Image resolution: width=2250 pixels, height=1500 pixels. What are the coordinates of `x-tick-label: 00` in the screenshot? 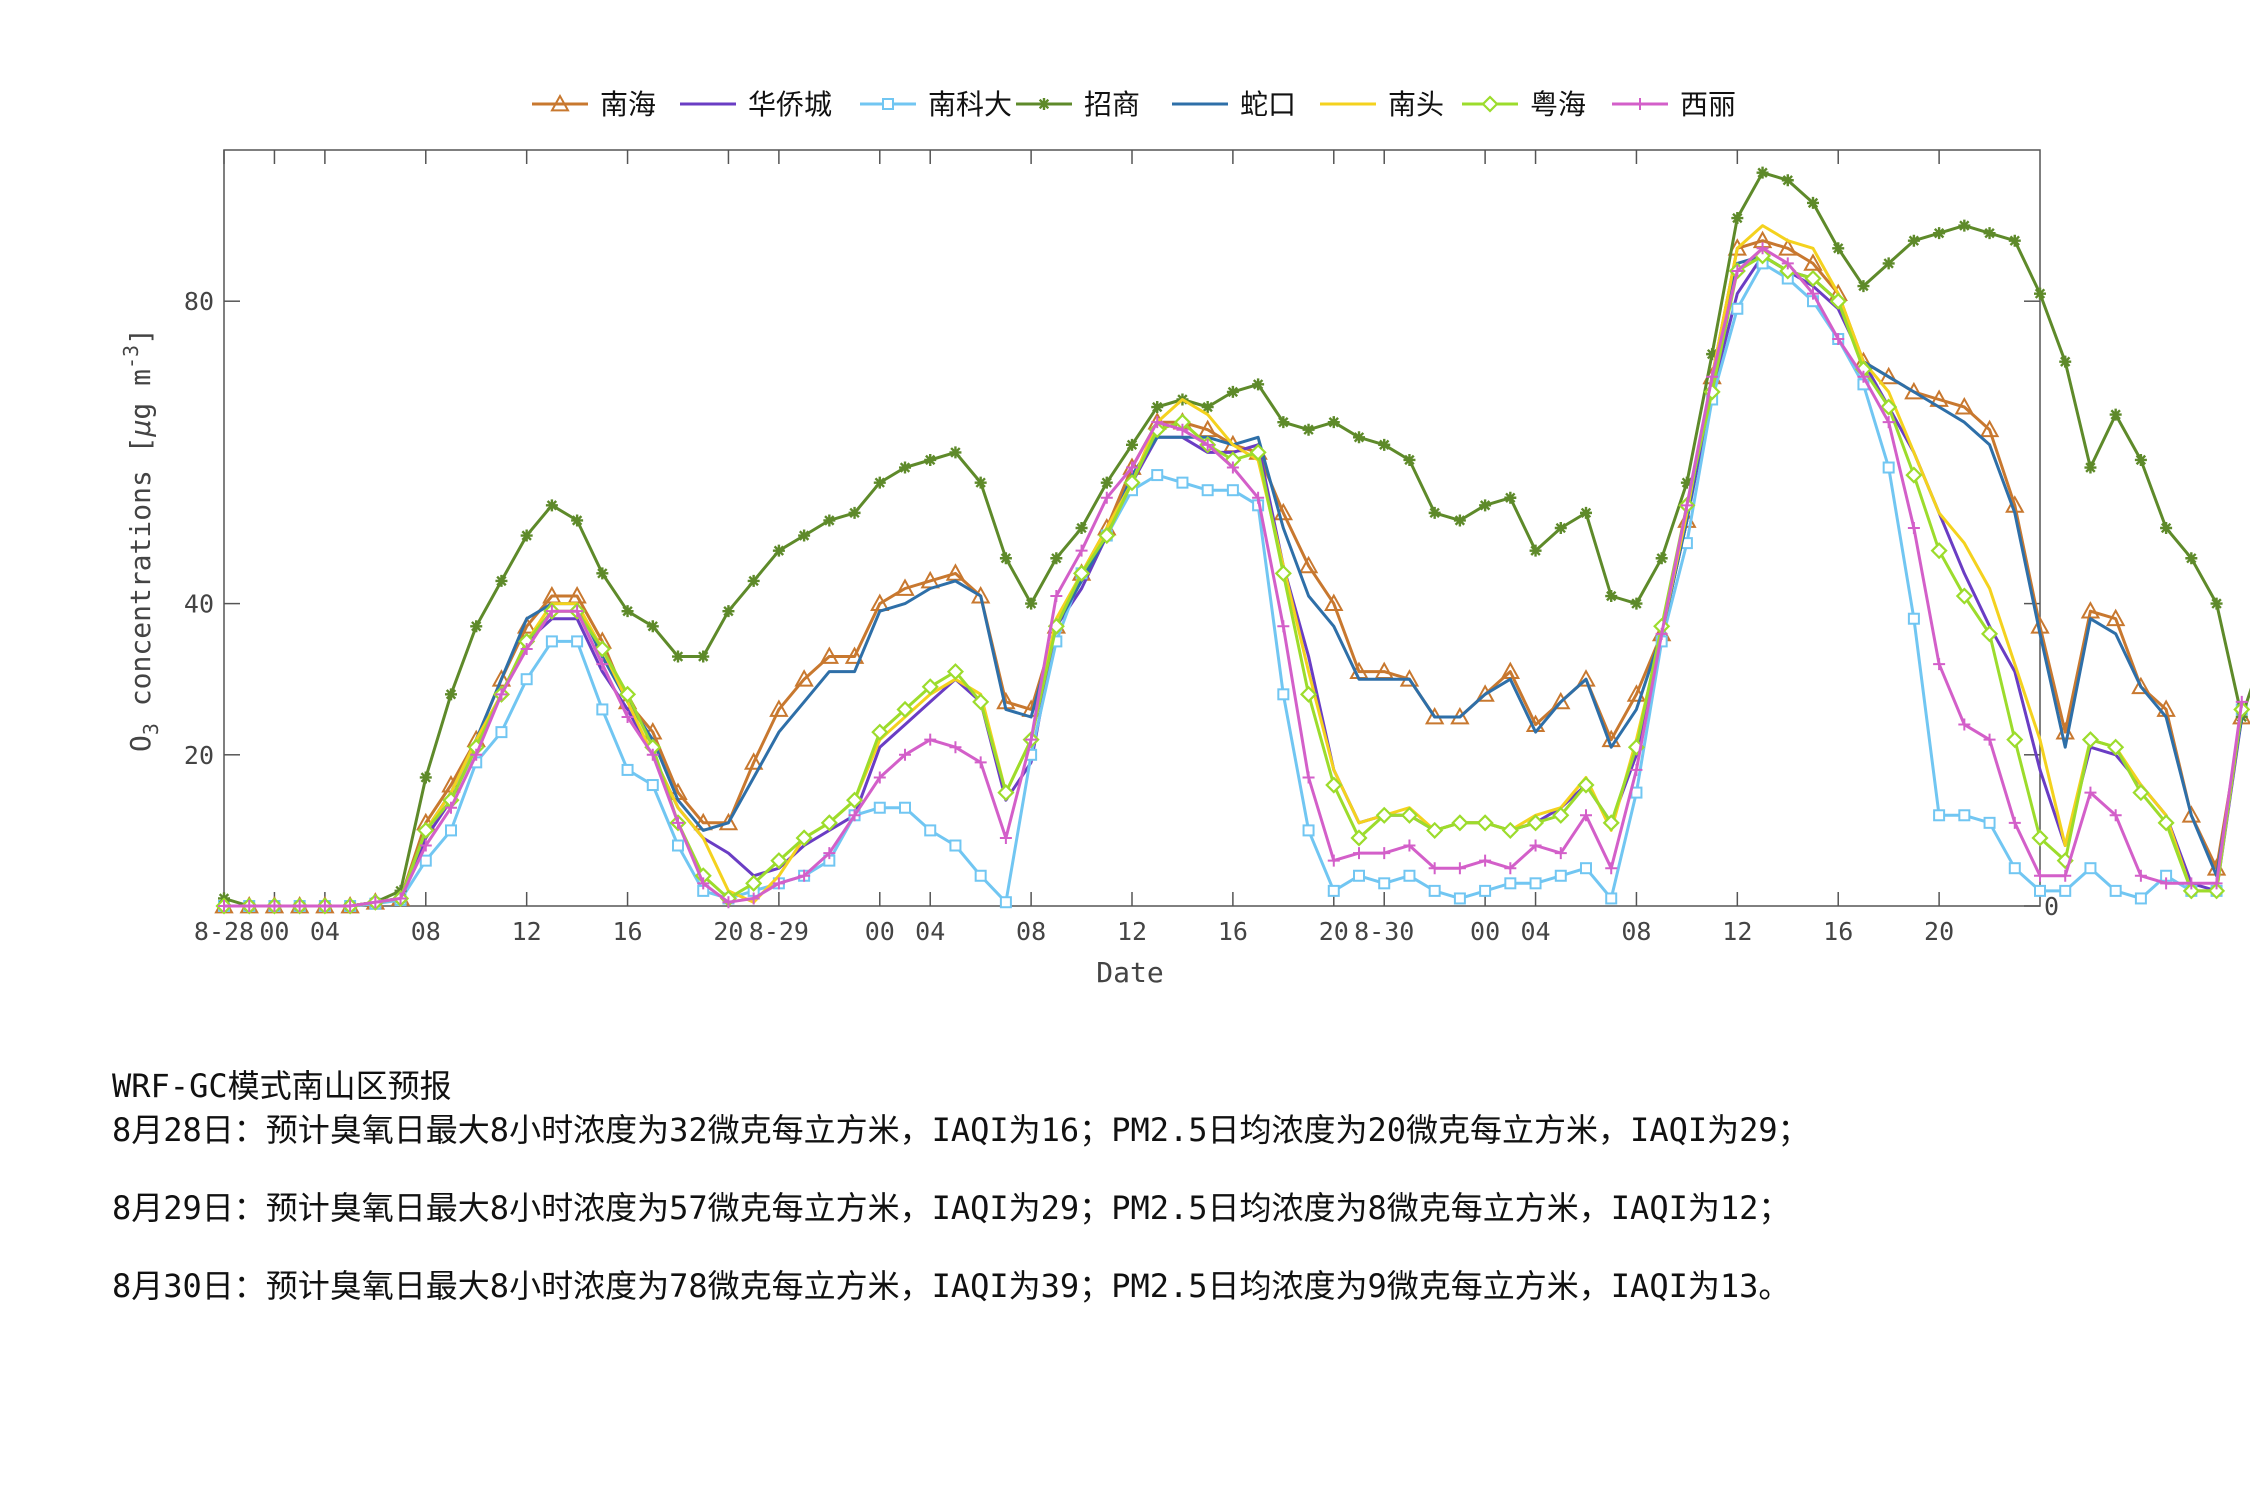 It's located at (274, 931).